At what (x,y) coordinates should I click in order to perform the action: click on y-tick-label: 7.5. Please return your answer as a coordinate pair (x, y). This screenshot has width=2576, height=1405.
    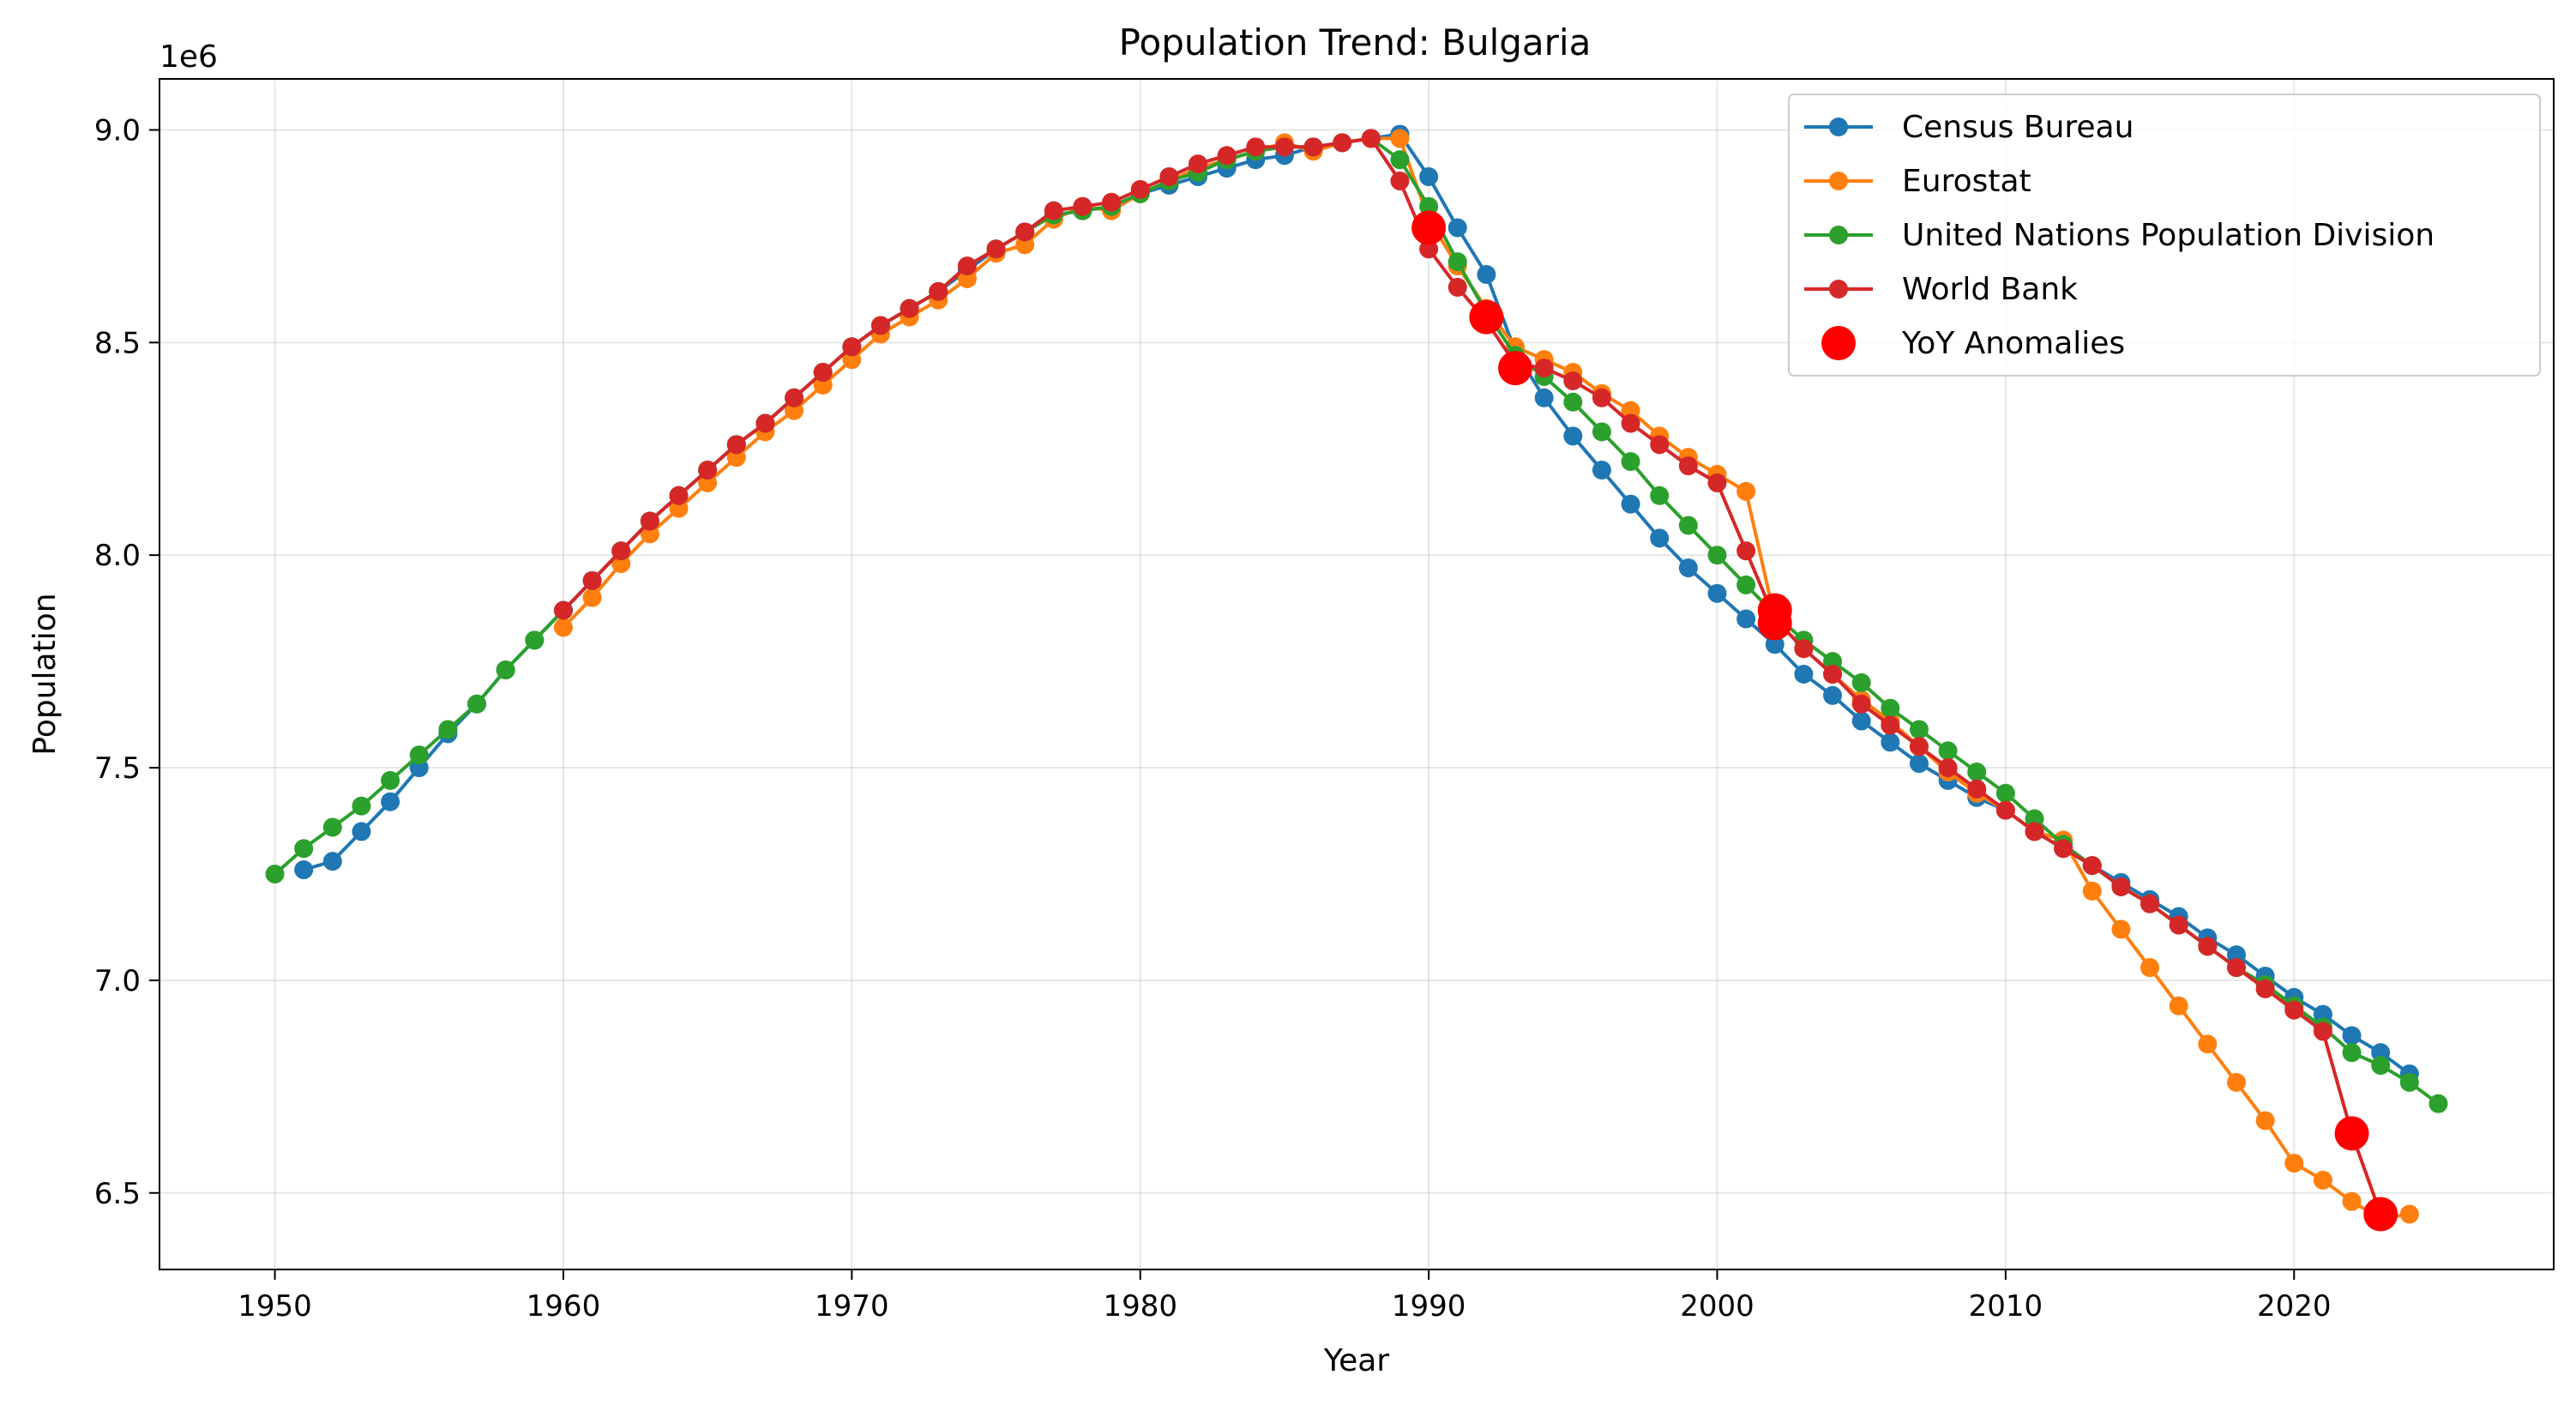
    Looking at the image, I should click on (117, 768).